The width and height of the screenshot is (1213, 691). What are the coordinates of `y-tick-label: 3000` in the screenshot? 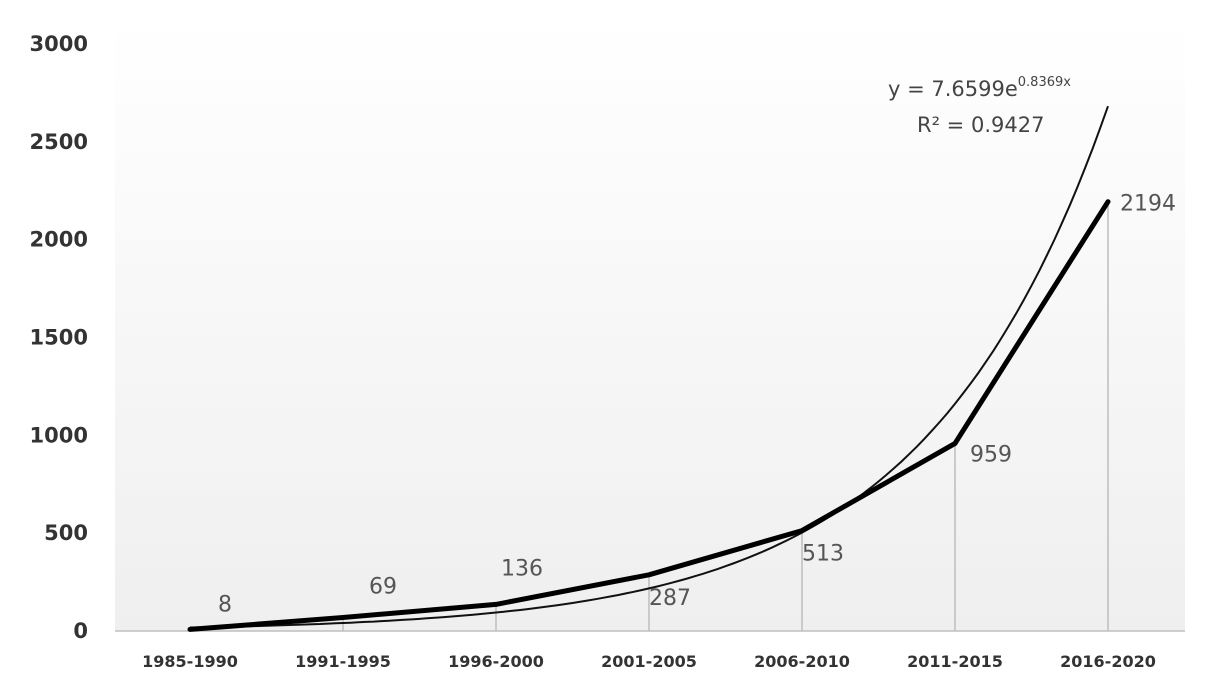 It's located at (59, 44).